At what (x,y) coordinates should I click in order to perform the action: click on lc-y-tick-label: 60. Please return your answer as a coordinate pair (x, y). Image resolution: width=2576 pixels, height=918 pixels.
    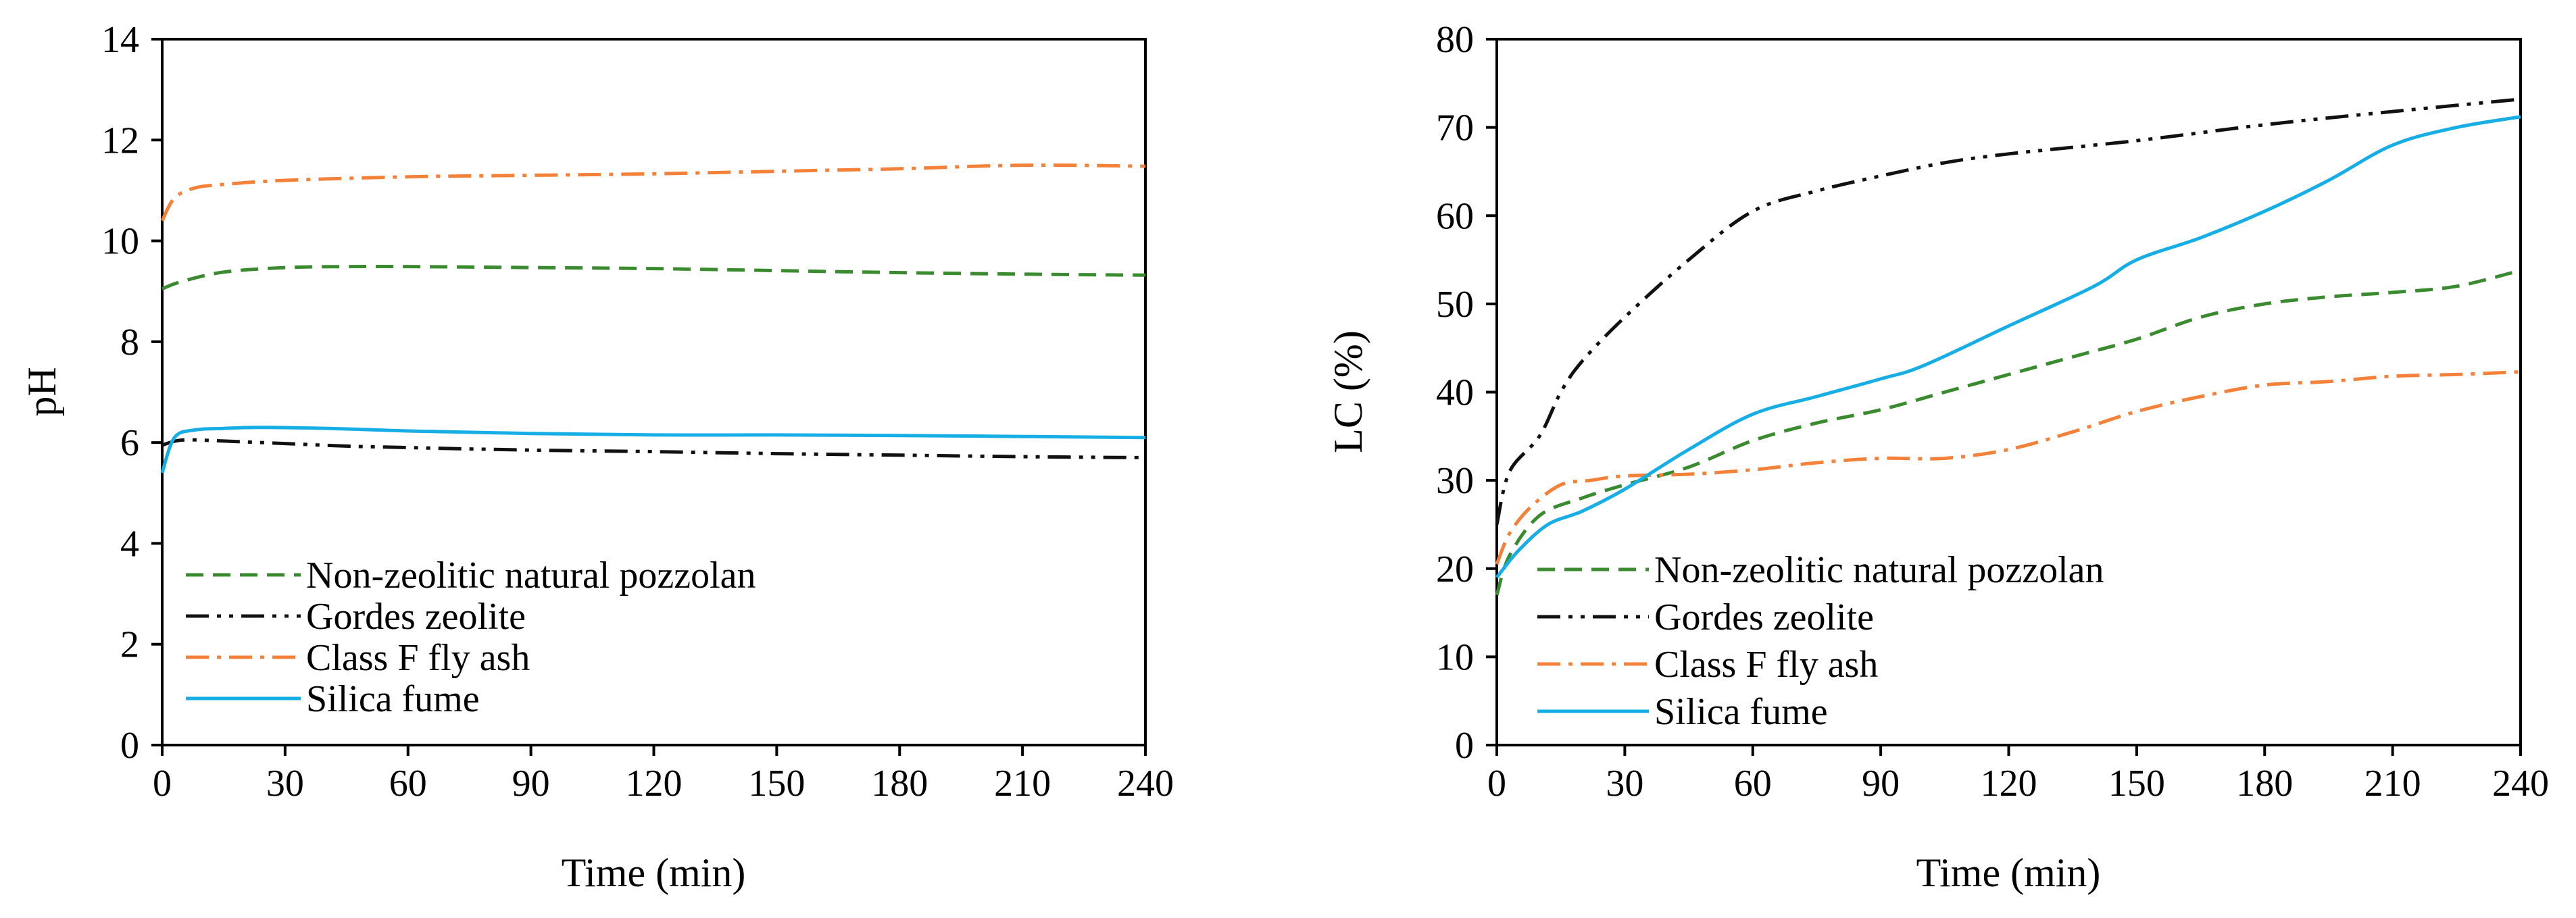
    Looking at the image, I should click on (1455, 216).